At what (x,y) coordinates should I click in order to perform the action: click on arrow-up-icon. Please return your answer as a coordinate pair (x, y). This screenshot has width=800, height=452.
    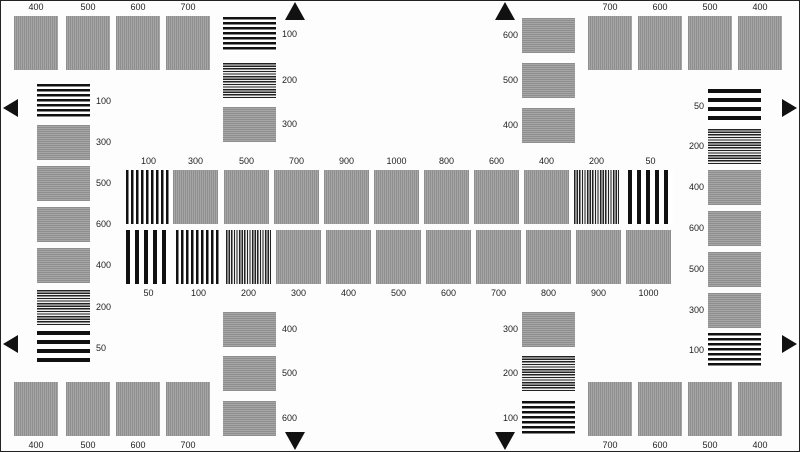
    Looking at the image, I should click on (505, 11).